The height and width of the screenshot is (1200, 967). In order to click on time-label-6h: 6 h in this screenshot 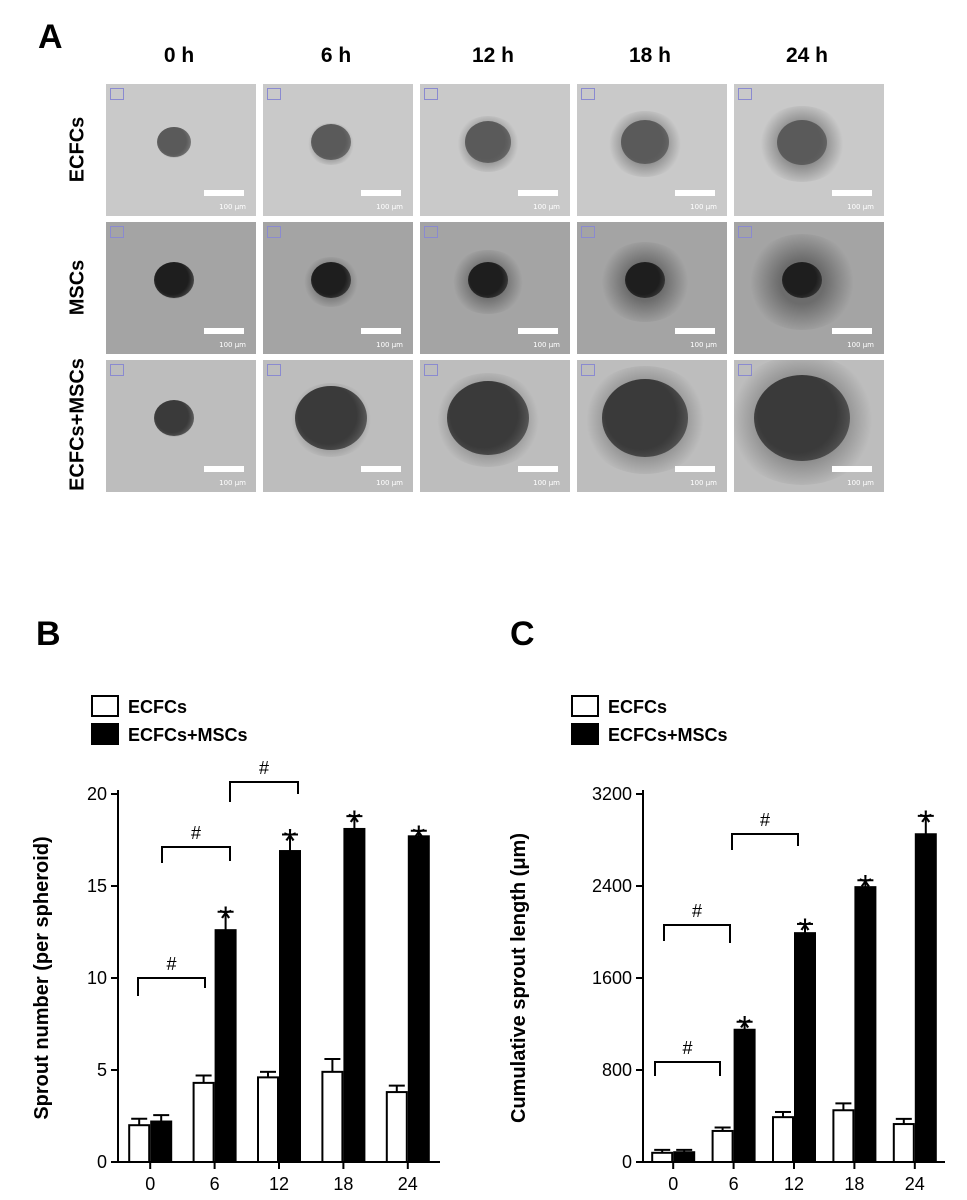, I will do `click(336, 55)`.